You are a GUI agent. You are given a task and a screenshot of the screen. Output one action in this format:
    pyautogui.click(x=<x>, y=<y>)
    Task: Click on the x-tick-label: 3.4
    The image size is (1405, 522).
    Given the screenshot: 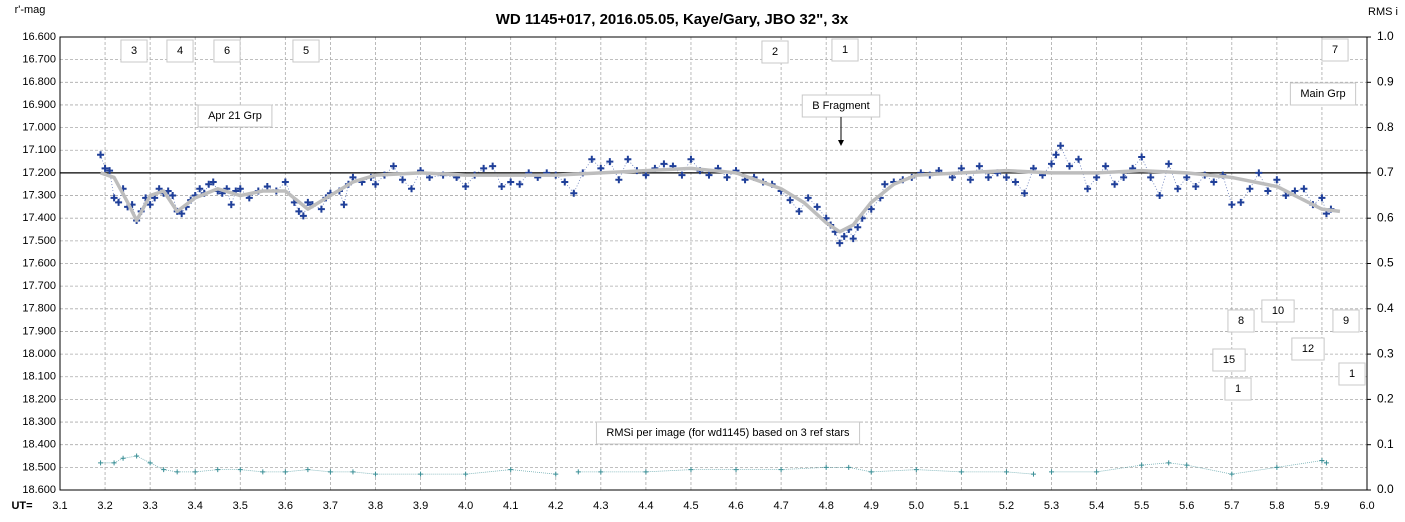 What is the action you would take?
    pyautogui.click(x=195, y=506)
    